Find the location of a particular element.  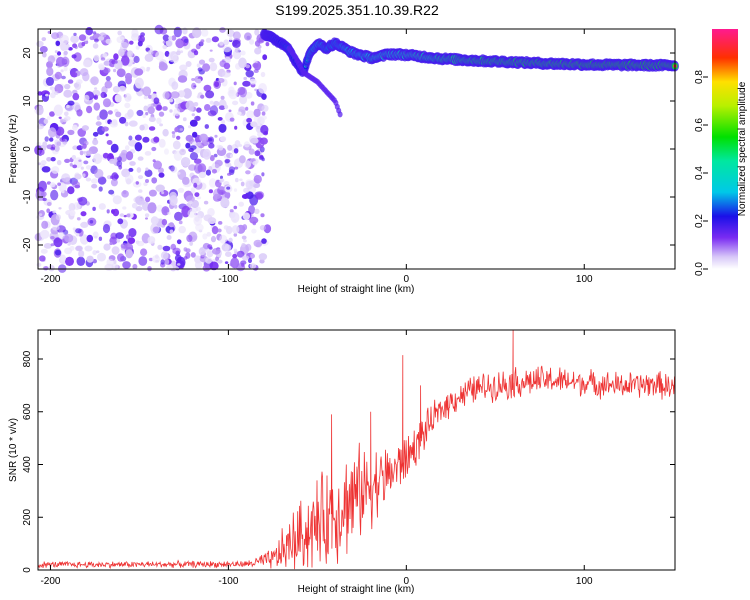

x-tick-label: 0 is located at coordinates (407, 581).